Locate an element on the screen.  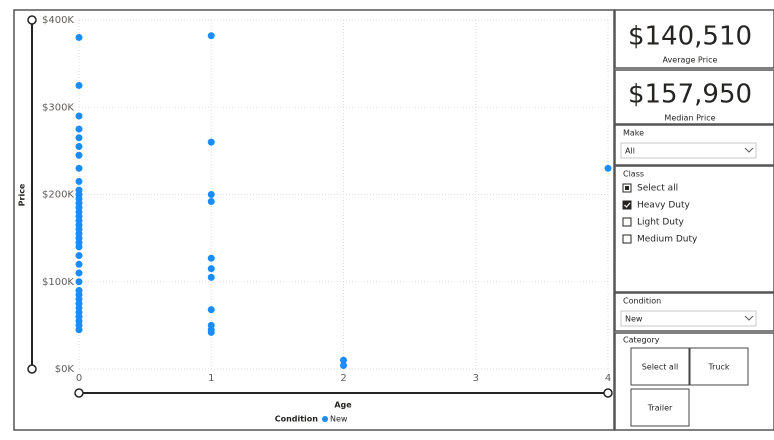
card-label: Average Price is located at coordinates (690, 60).